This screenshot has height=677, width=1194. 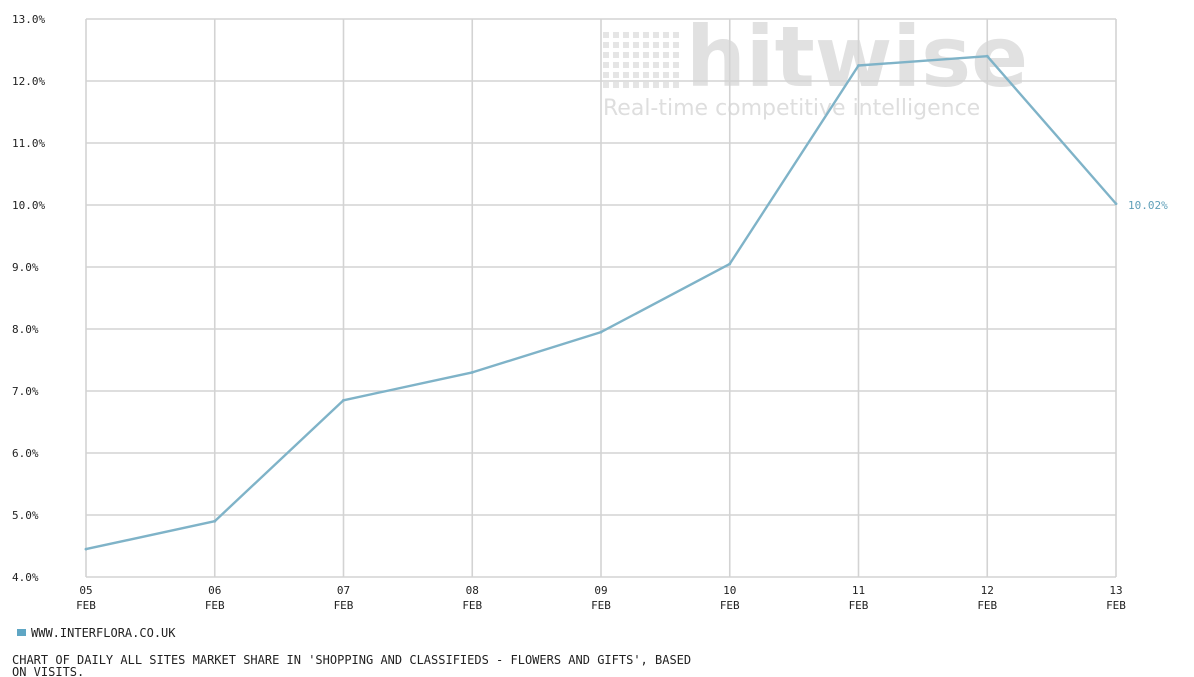 What do you see at coordinates (858, 590) in the screenshot?
I see `x-tick-day: 11` at bounding box center [858, 590].